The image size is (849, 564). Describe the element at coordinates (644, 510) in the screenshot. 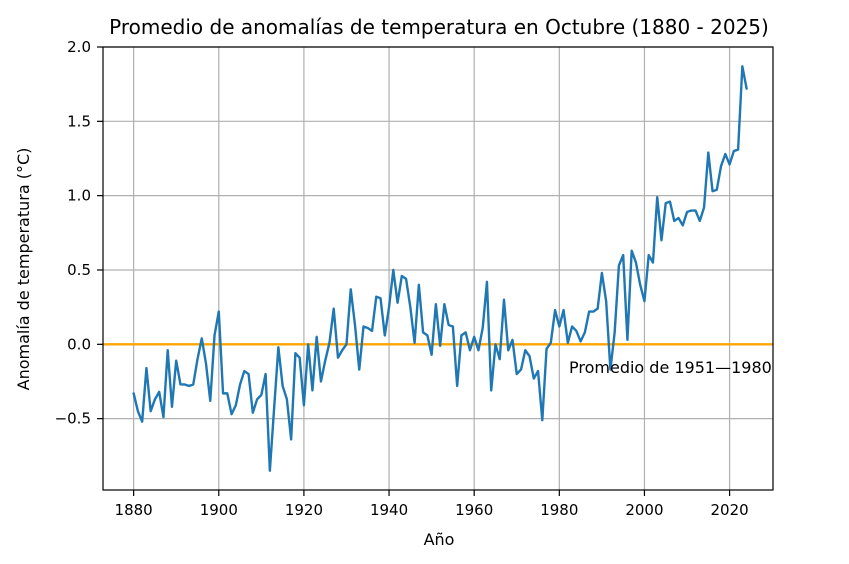

I see `x-tick-label: 2000` at that location.